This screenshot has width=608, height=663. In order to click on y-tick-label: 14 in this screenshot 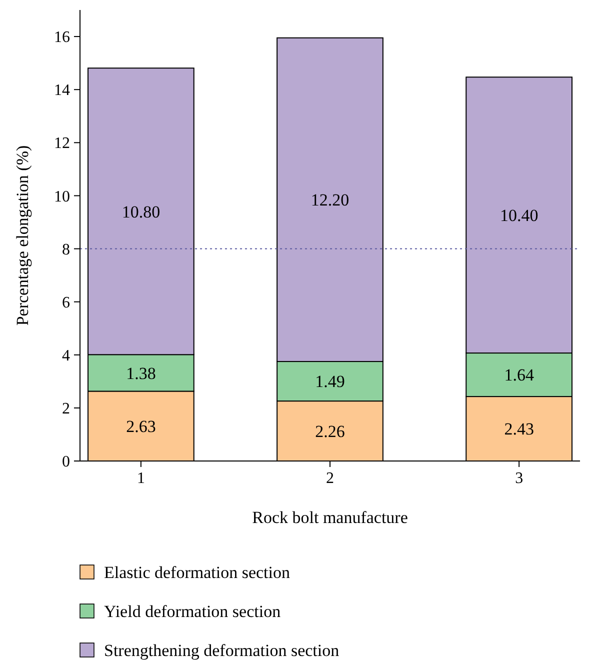, I will do `click(62, 91)`.